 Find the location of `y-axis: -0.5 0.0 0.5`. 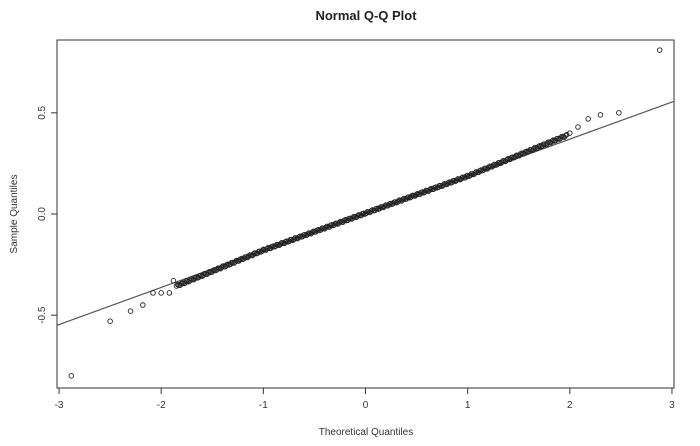

y-axis: -0.5 0.0 0.5 is located at coordinates (47, 214).